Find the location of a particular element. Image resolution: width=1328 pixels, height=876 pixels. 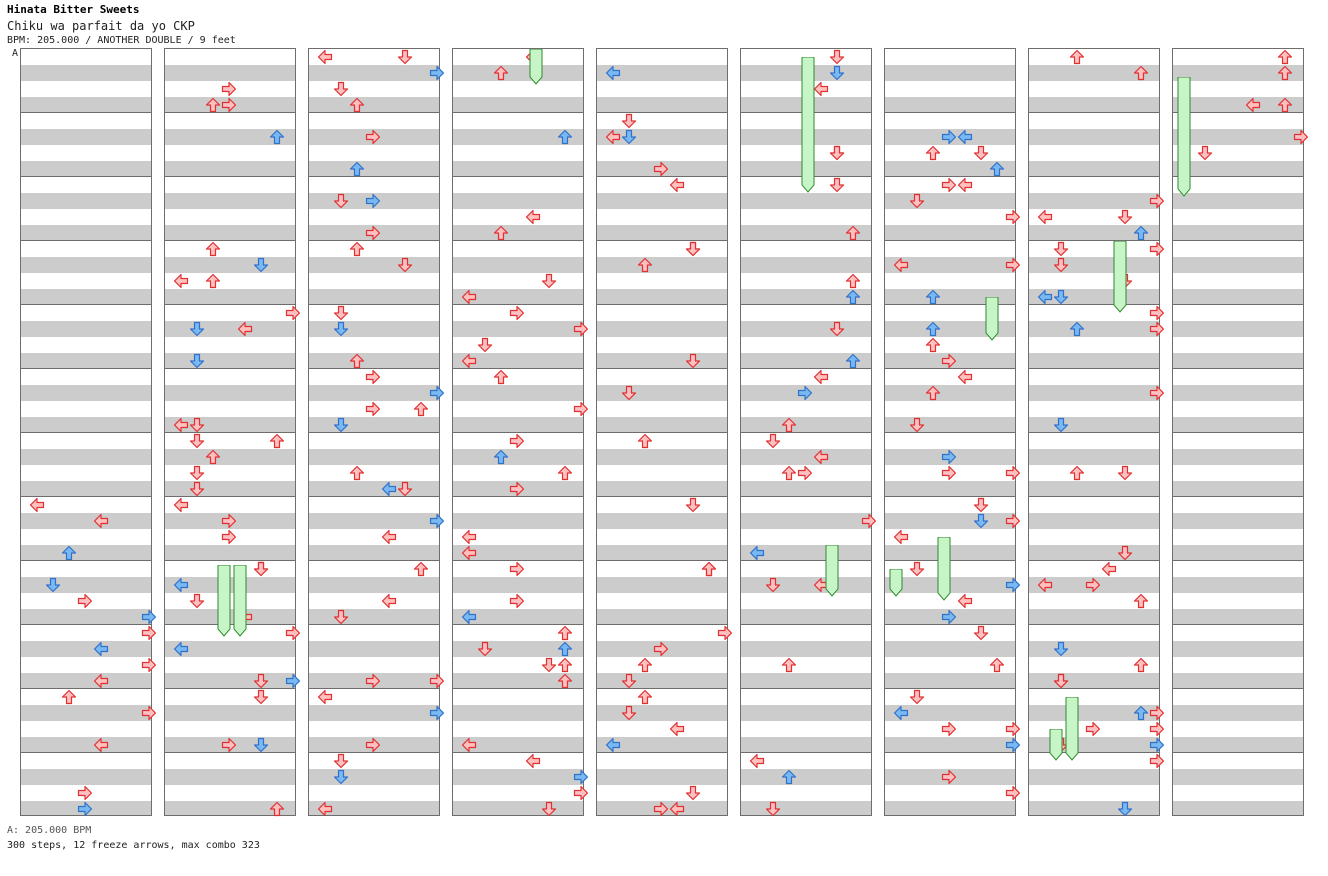

chart-title: Hinata Bitter Sweets is located at coordinates (73, 9).